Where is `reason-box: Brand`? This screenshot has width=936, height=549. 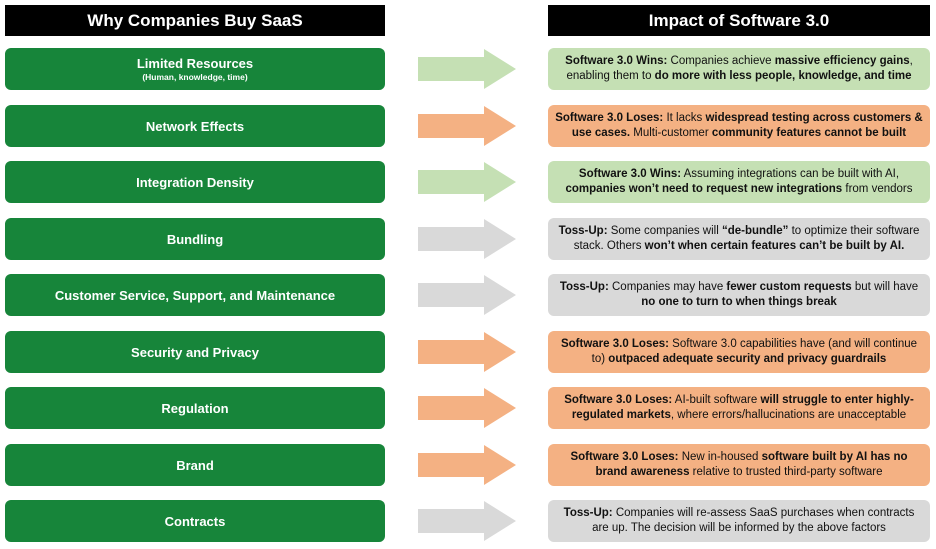 reason-box: Brand is located at coordinates (195, 465).